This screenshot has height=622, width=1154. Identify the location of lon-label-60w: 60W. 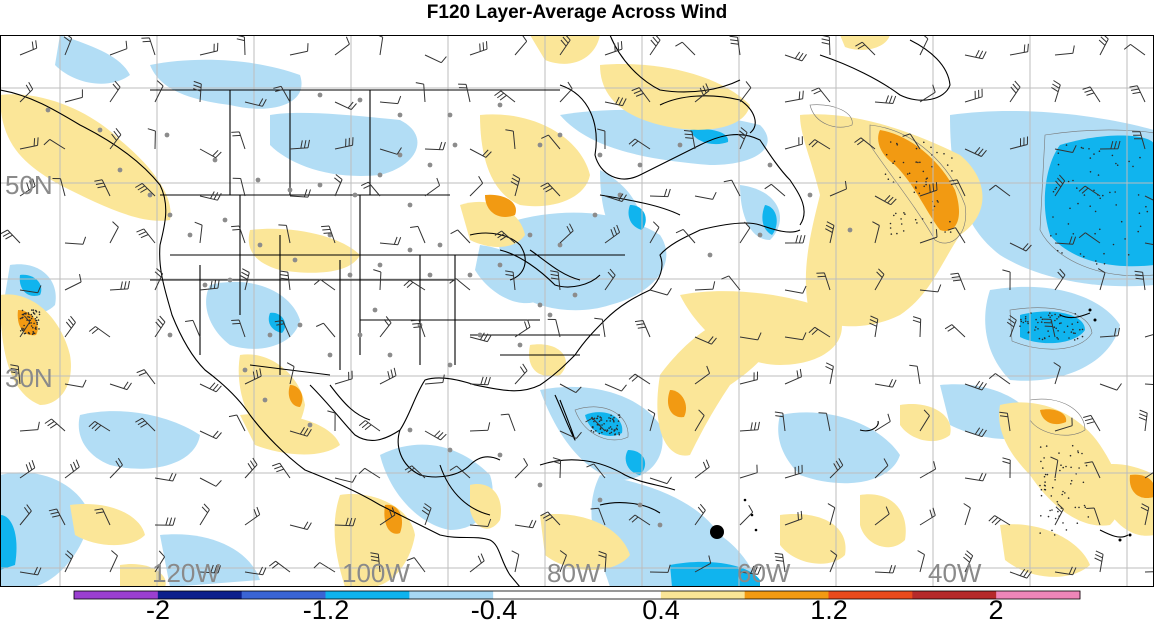
(764, 572).